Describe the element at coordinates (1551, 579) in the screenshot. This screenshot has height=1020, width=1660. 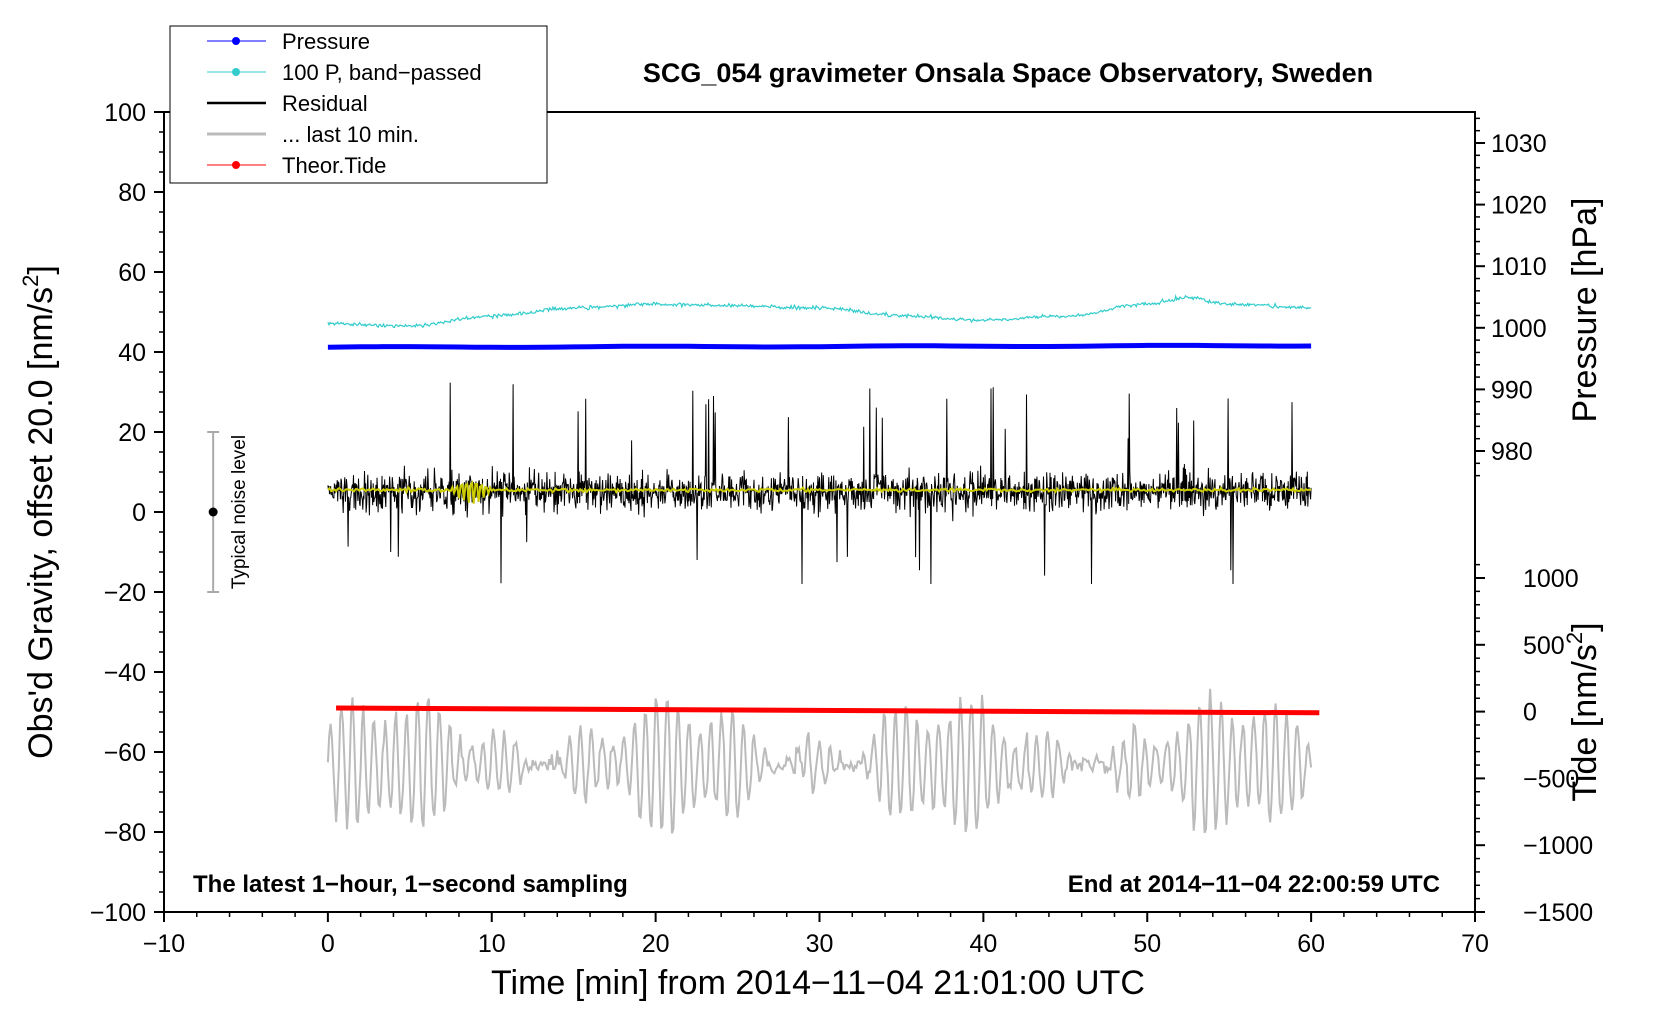
I see `tide-tick-label: 1000` at that location.